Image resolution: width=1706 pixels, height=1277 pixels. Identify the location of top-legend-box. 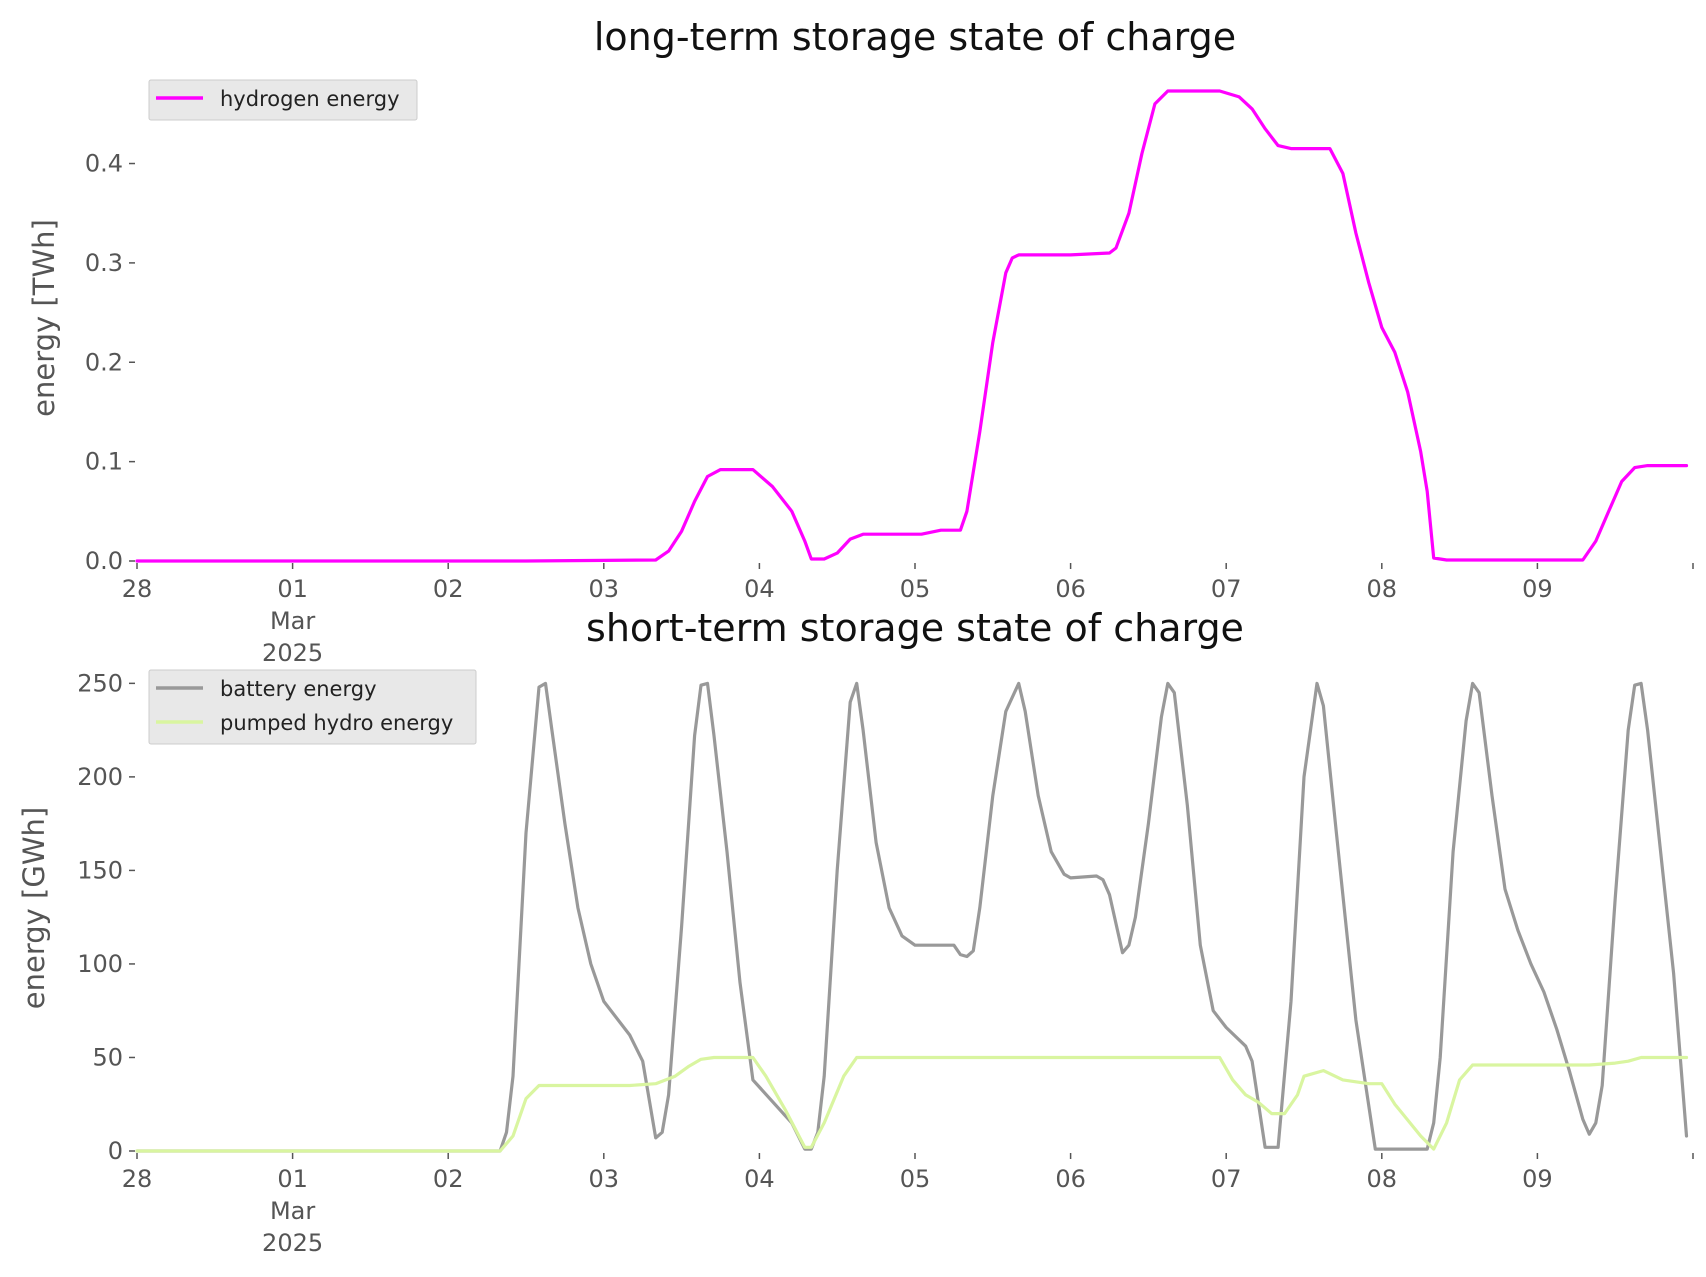
(283, 100).